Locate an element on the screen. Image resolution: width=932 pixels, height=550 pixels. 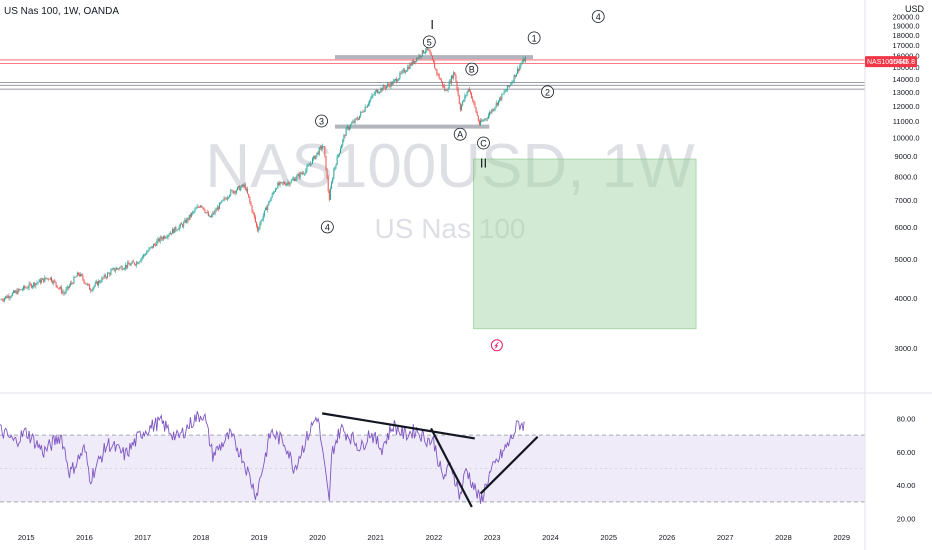
y-tick-label: 3000.0 is located at coordinates (906, 348).